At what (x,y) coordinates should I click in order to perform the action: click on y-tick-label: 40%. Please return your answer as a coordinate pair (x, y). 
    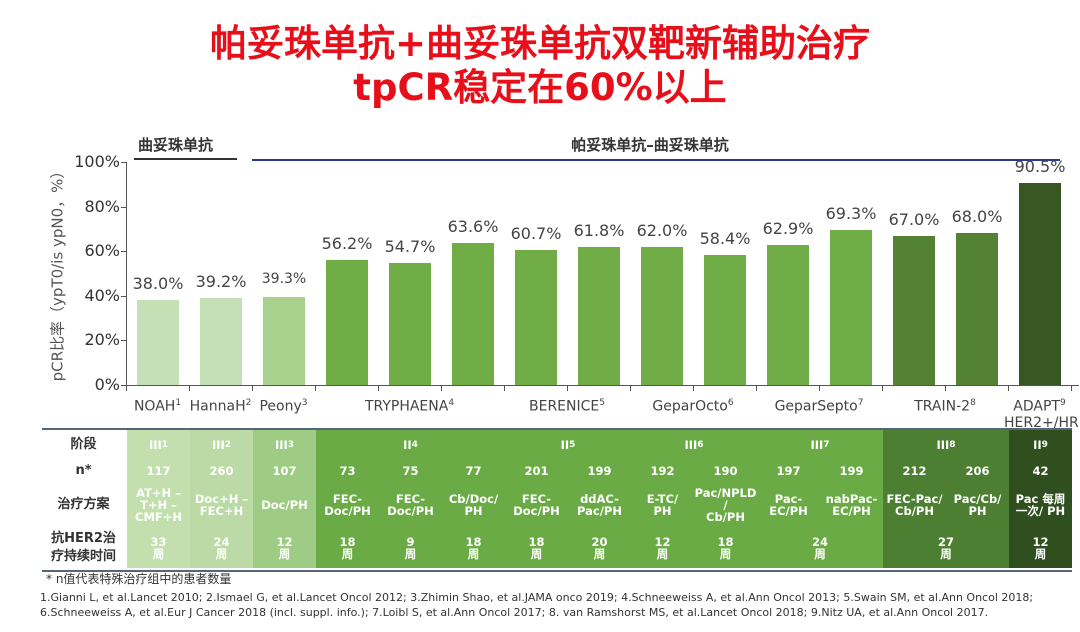
    Looking at the image, I should click on (102, 295).